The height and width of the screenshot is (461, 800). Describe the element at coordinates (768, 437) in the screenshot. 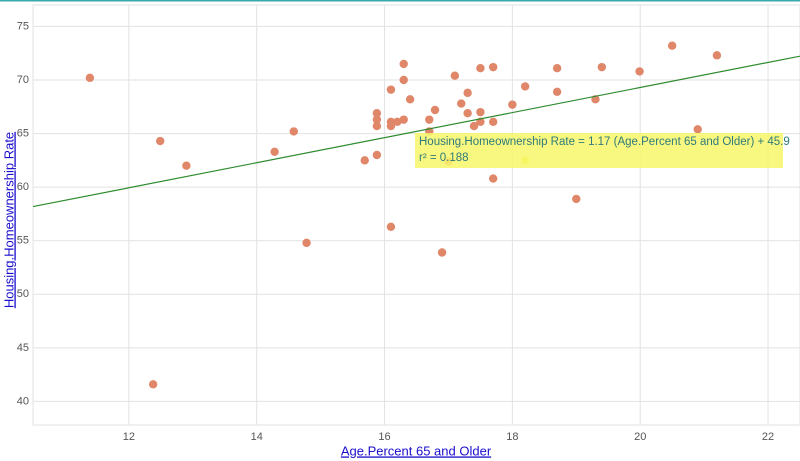

I see `x-tick-label: 22` at that location.